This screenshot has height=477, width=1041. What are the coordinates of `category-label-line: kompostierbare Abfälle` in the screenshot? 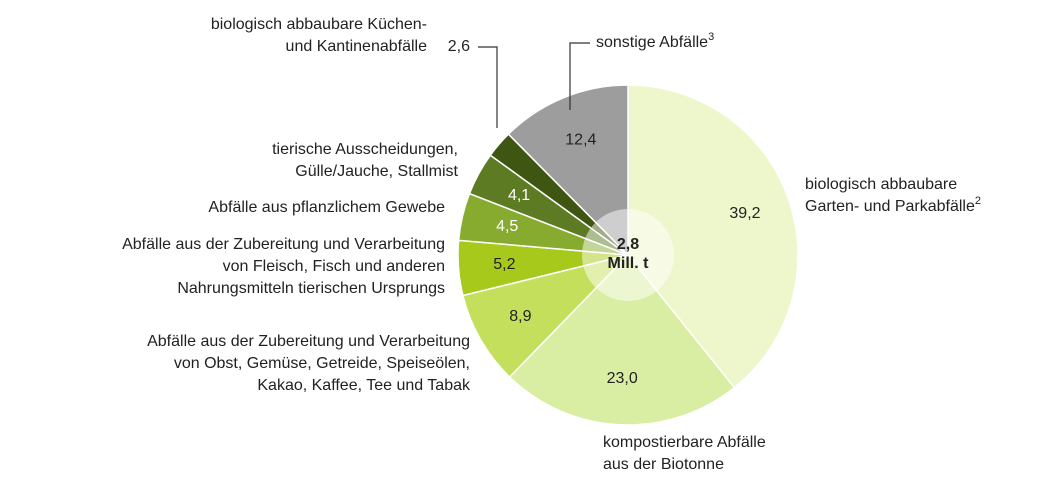 It's located at (684, 442).